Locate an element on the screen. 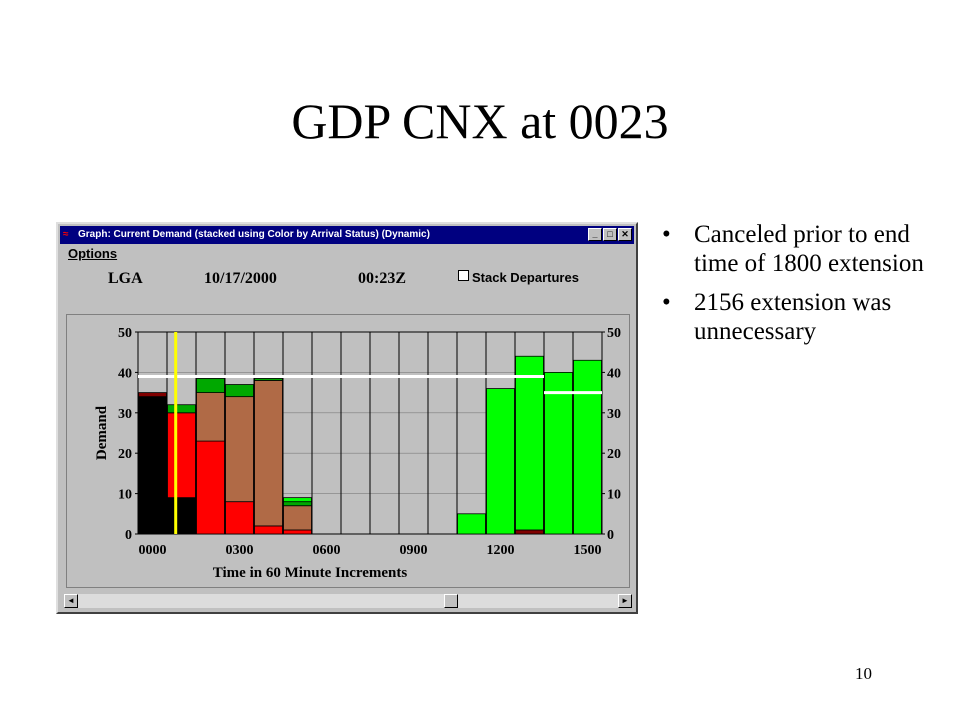  info-bar: LGA 10/17/2000 00:23Z Stack Departures is located at coordinates (347, 282).